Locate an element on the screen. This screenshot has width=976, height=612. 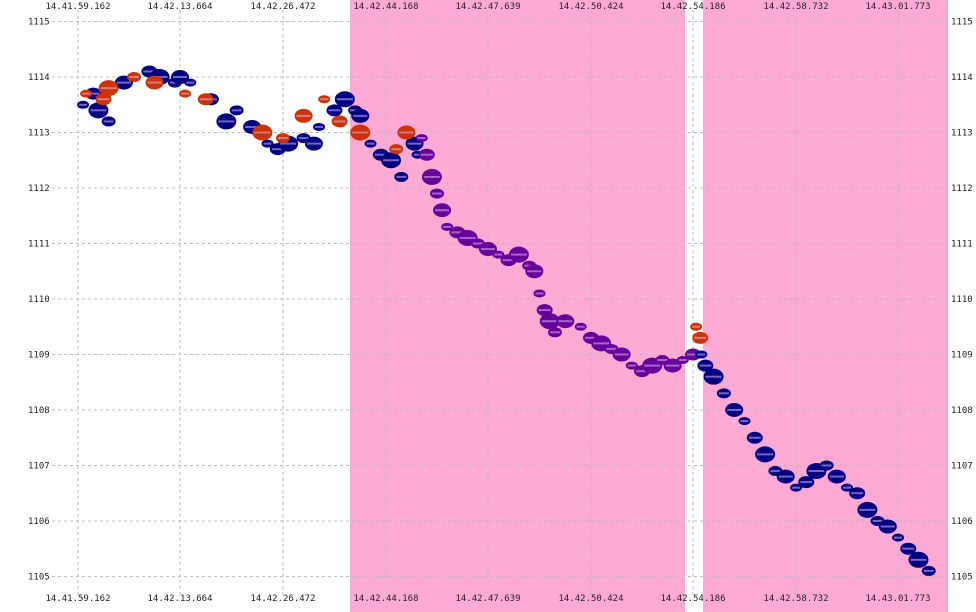
x-tick-label-bottom: 14.42.44.168 is located at coordinates (385, 599).